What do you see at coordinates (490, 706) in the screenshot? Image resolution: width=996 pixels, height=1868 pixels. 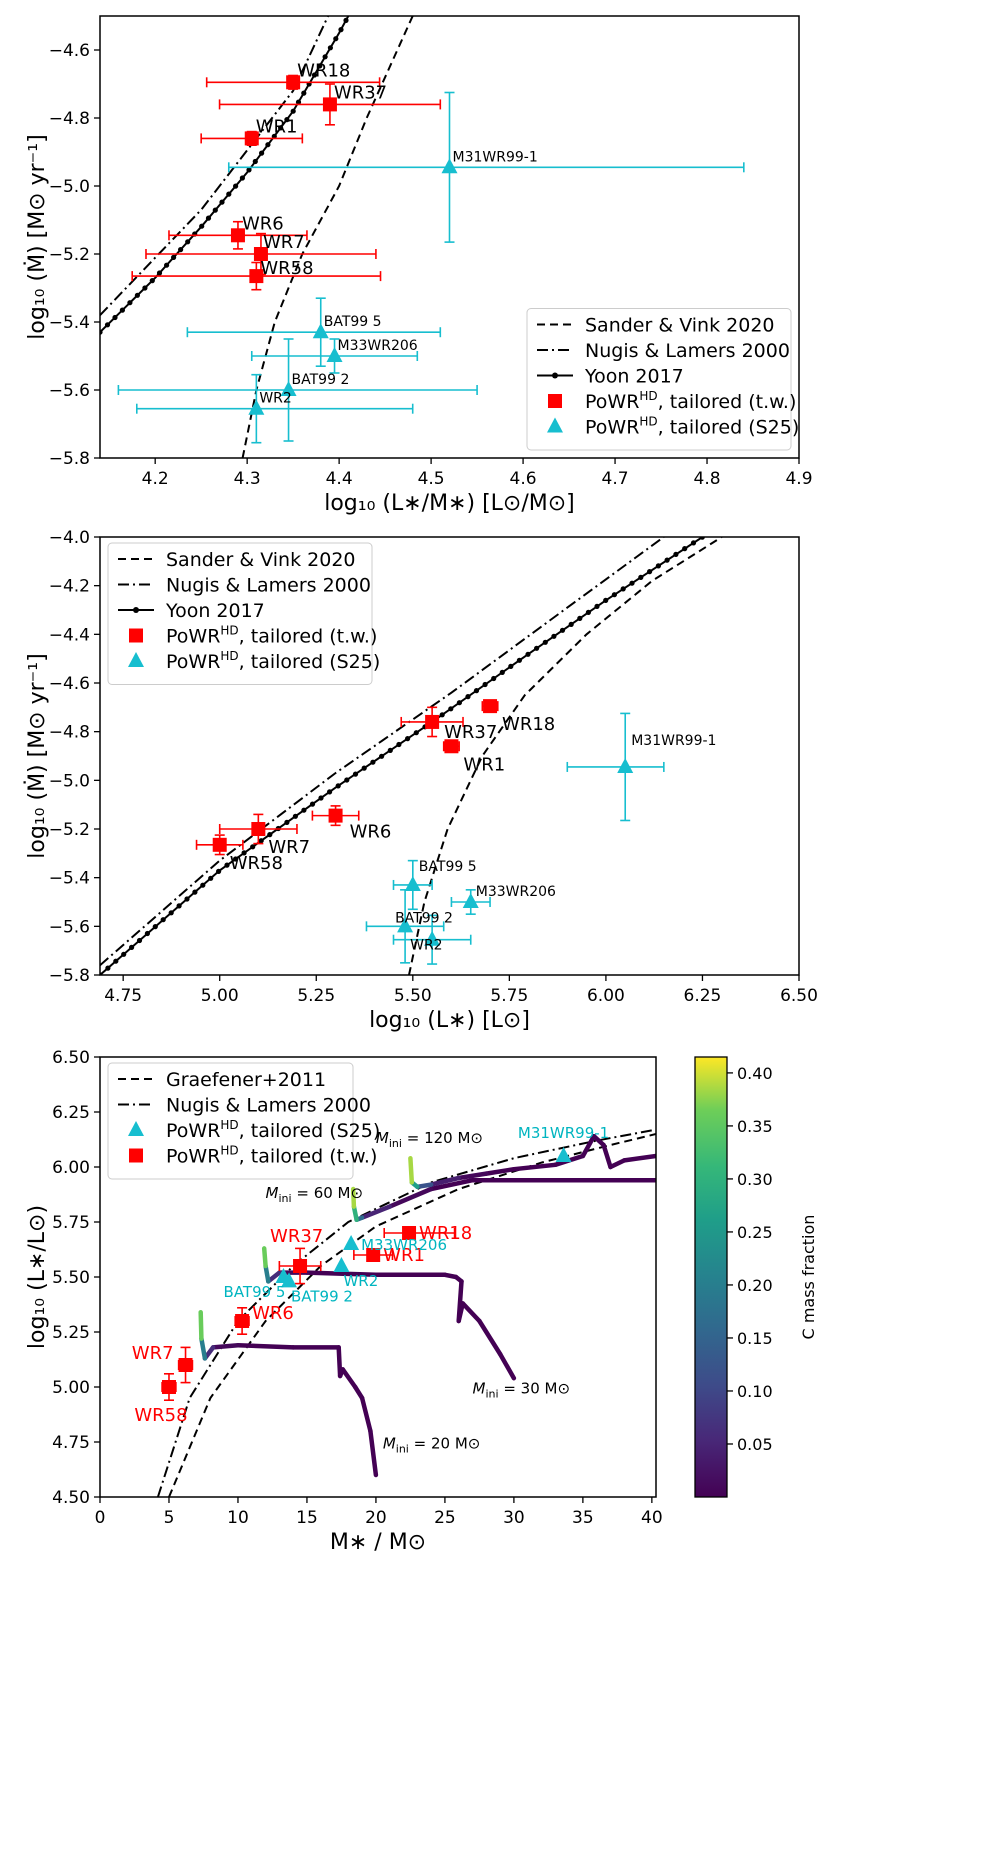 I see `data-point-wr18` at bounding box center [490, 706].